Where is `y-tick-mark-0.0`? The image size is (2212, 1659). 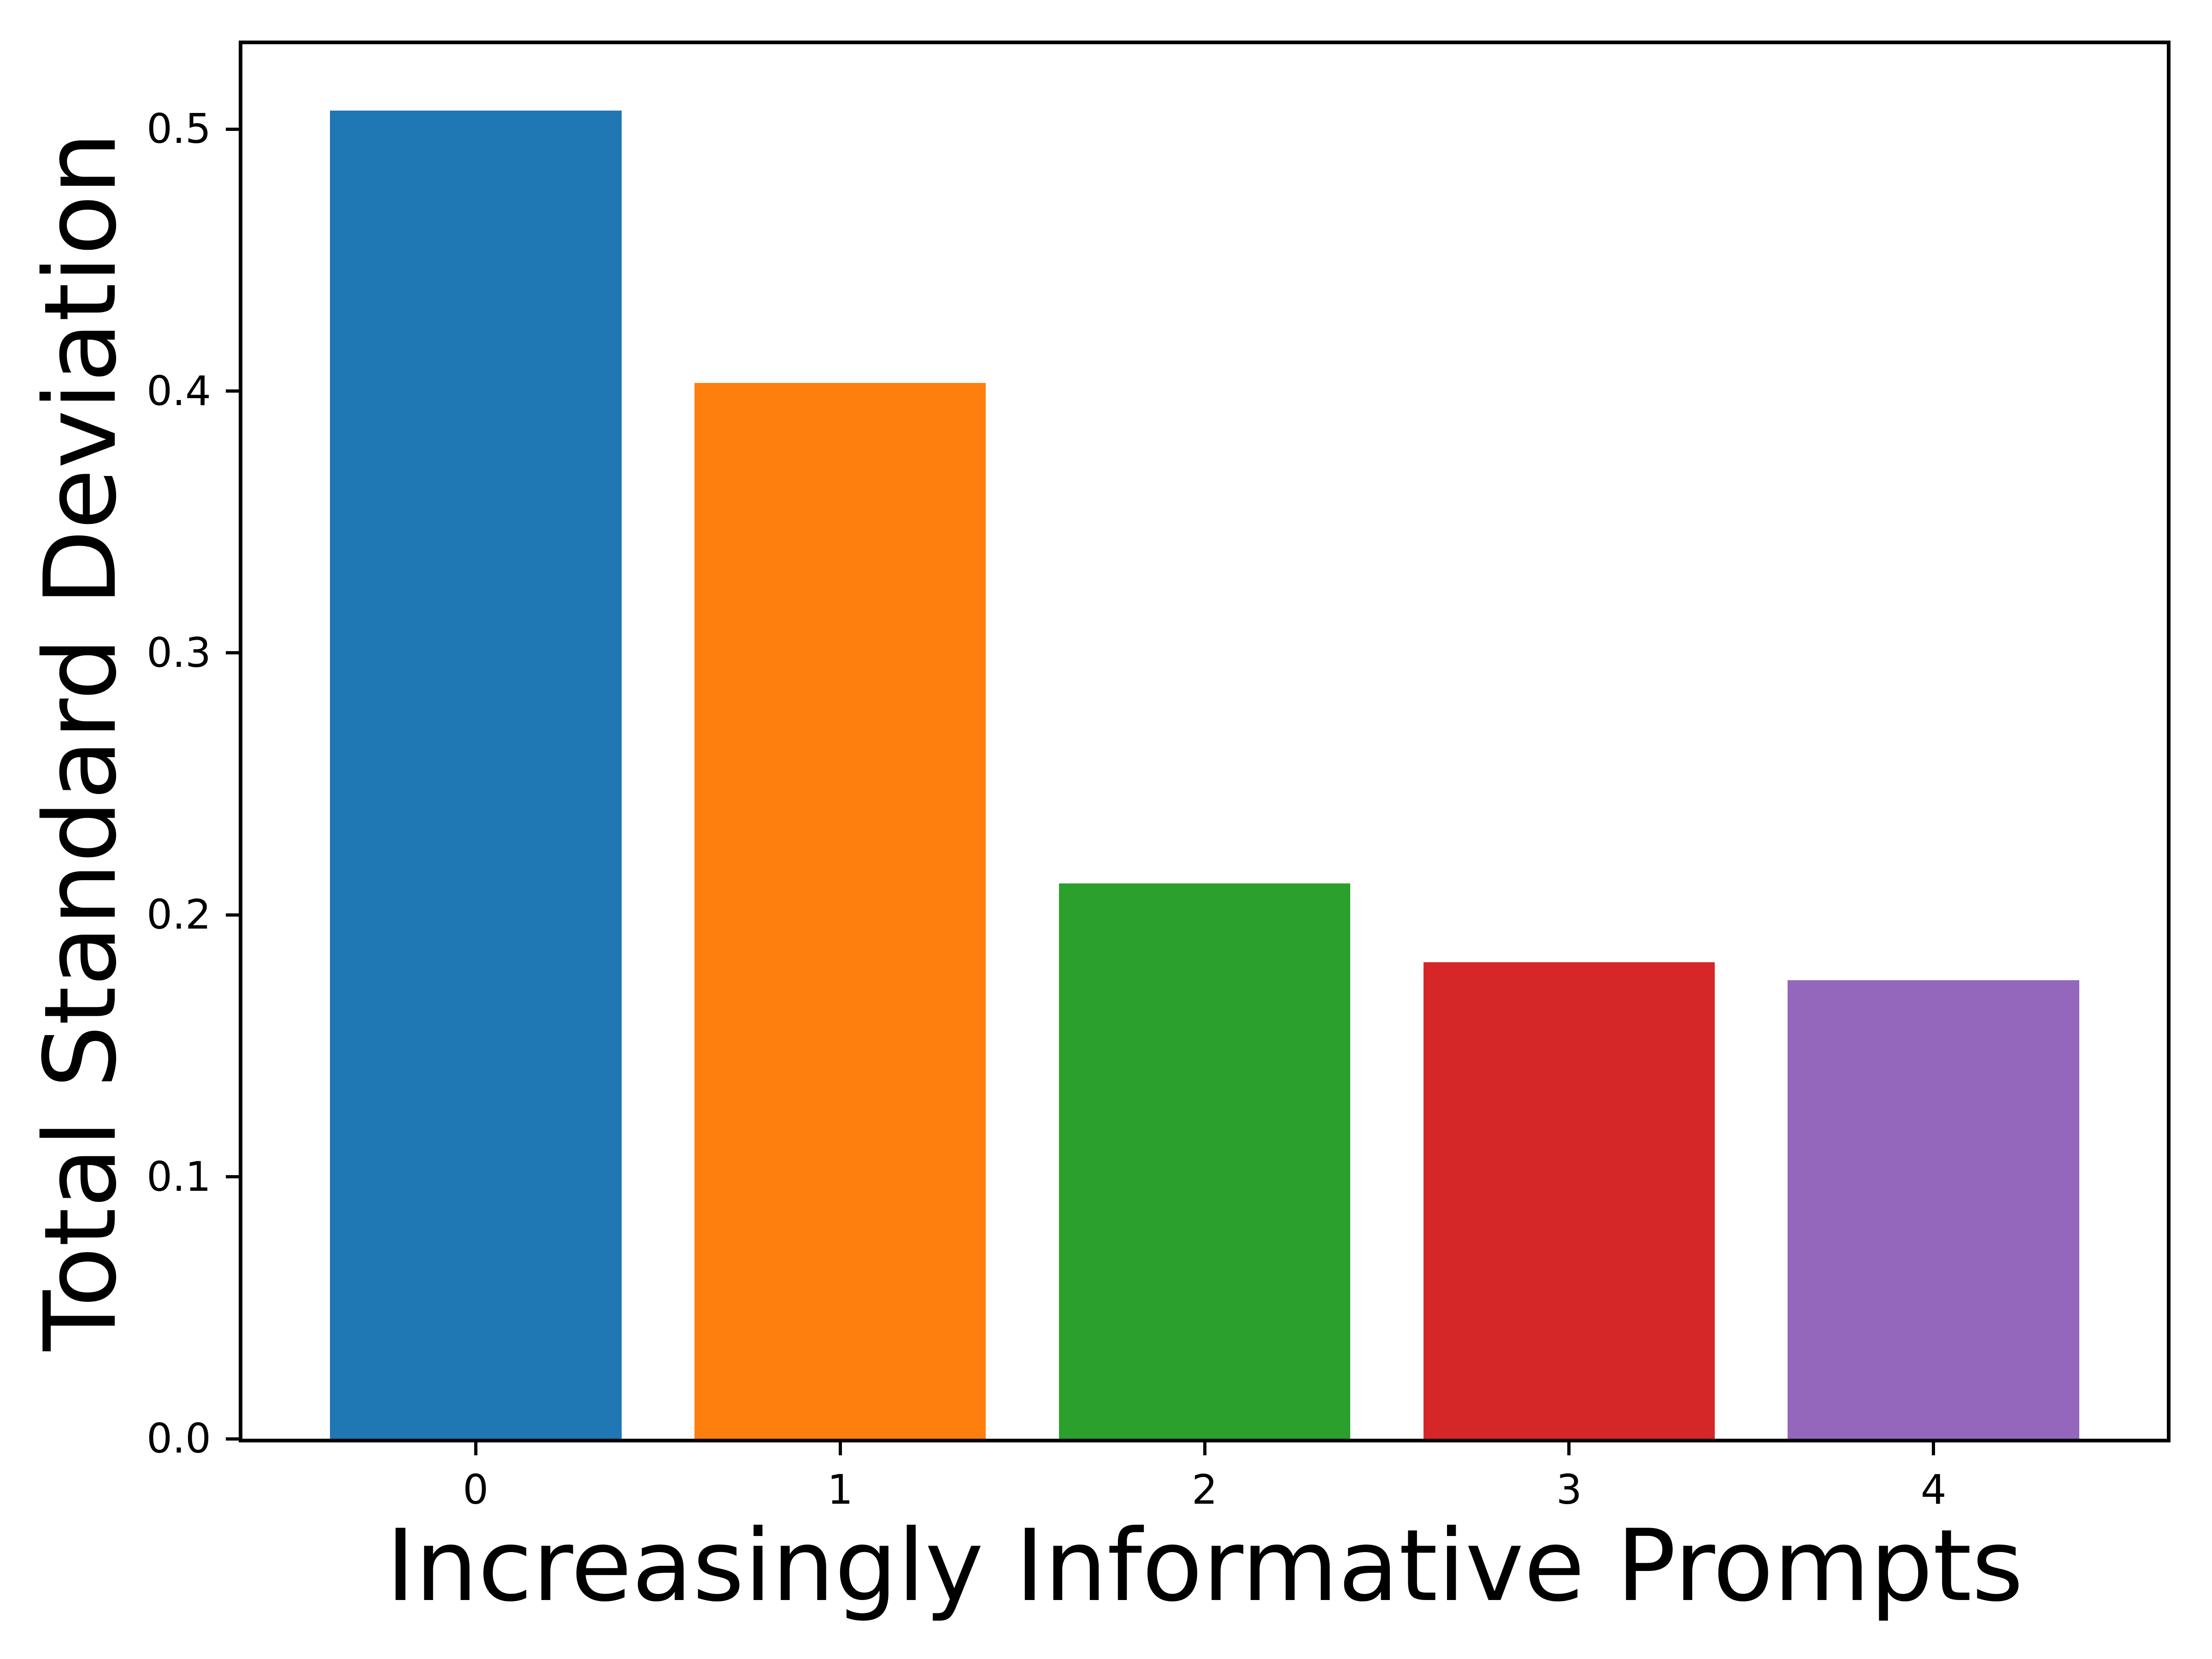
y-tick-mark-0.0 is located at coordinates (232, 1439).